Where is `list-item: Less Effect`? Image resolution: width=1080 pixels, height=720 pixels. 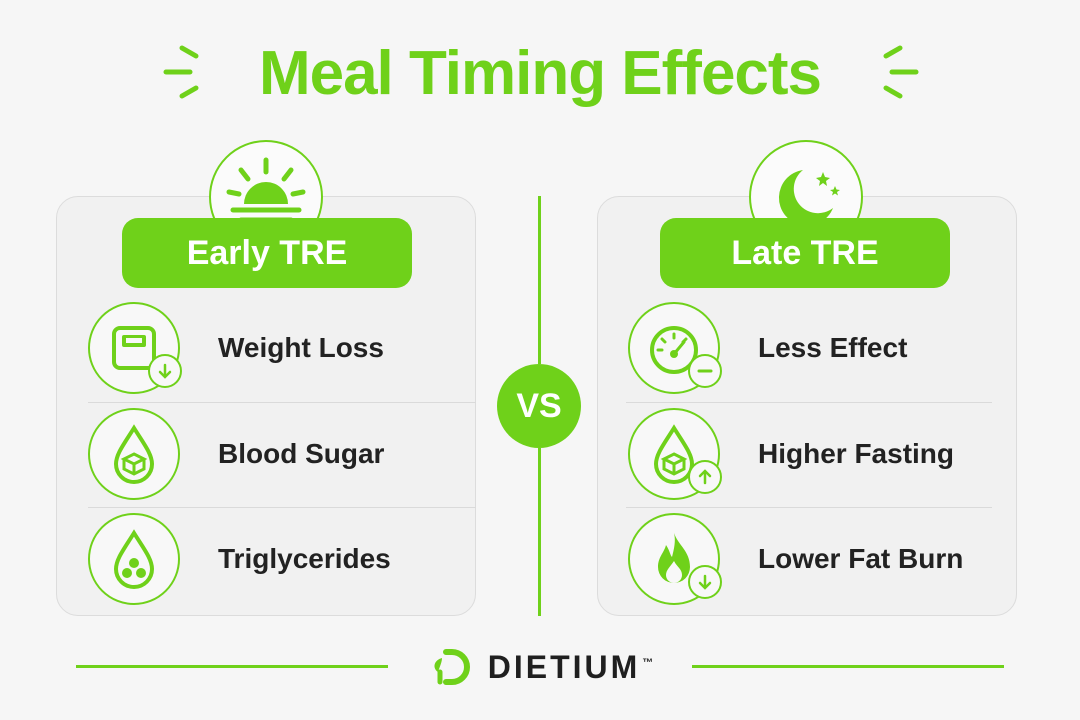
list-item: Less Effect is located at coordinates (818, 348).